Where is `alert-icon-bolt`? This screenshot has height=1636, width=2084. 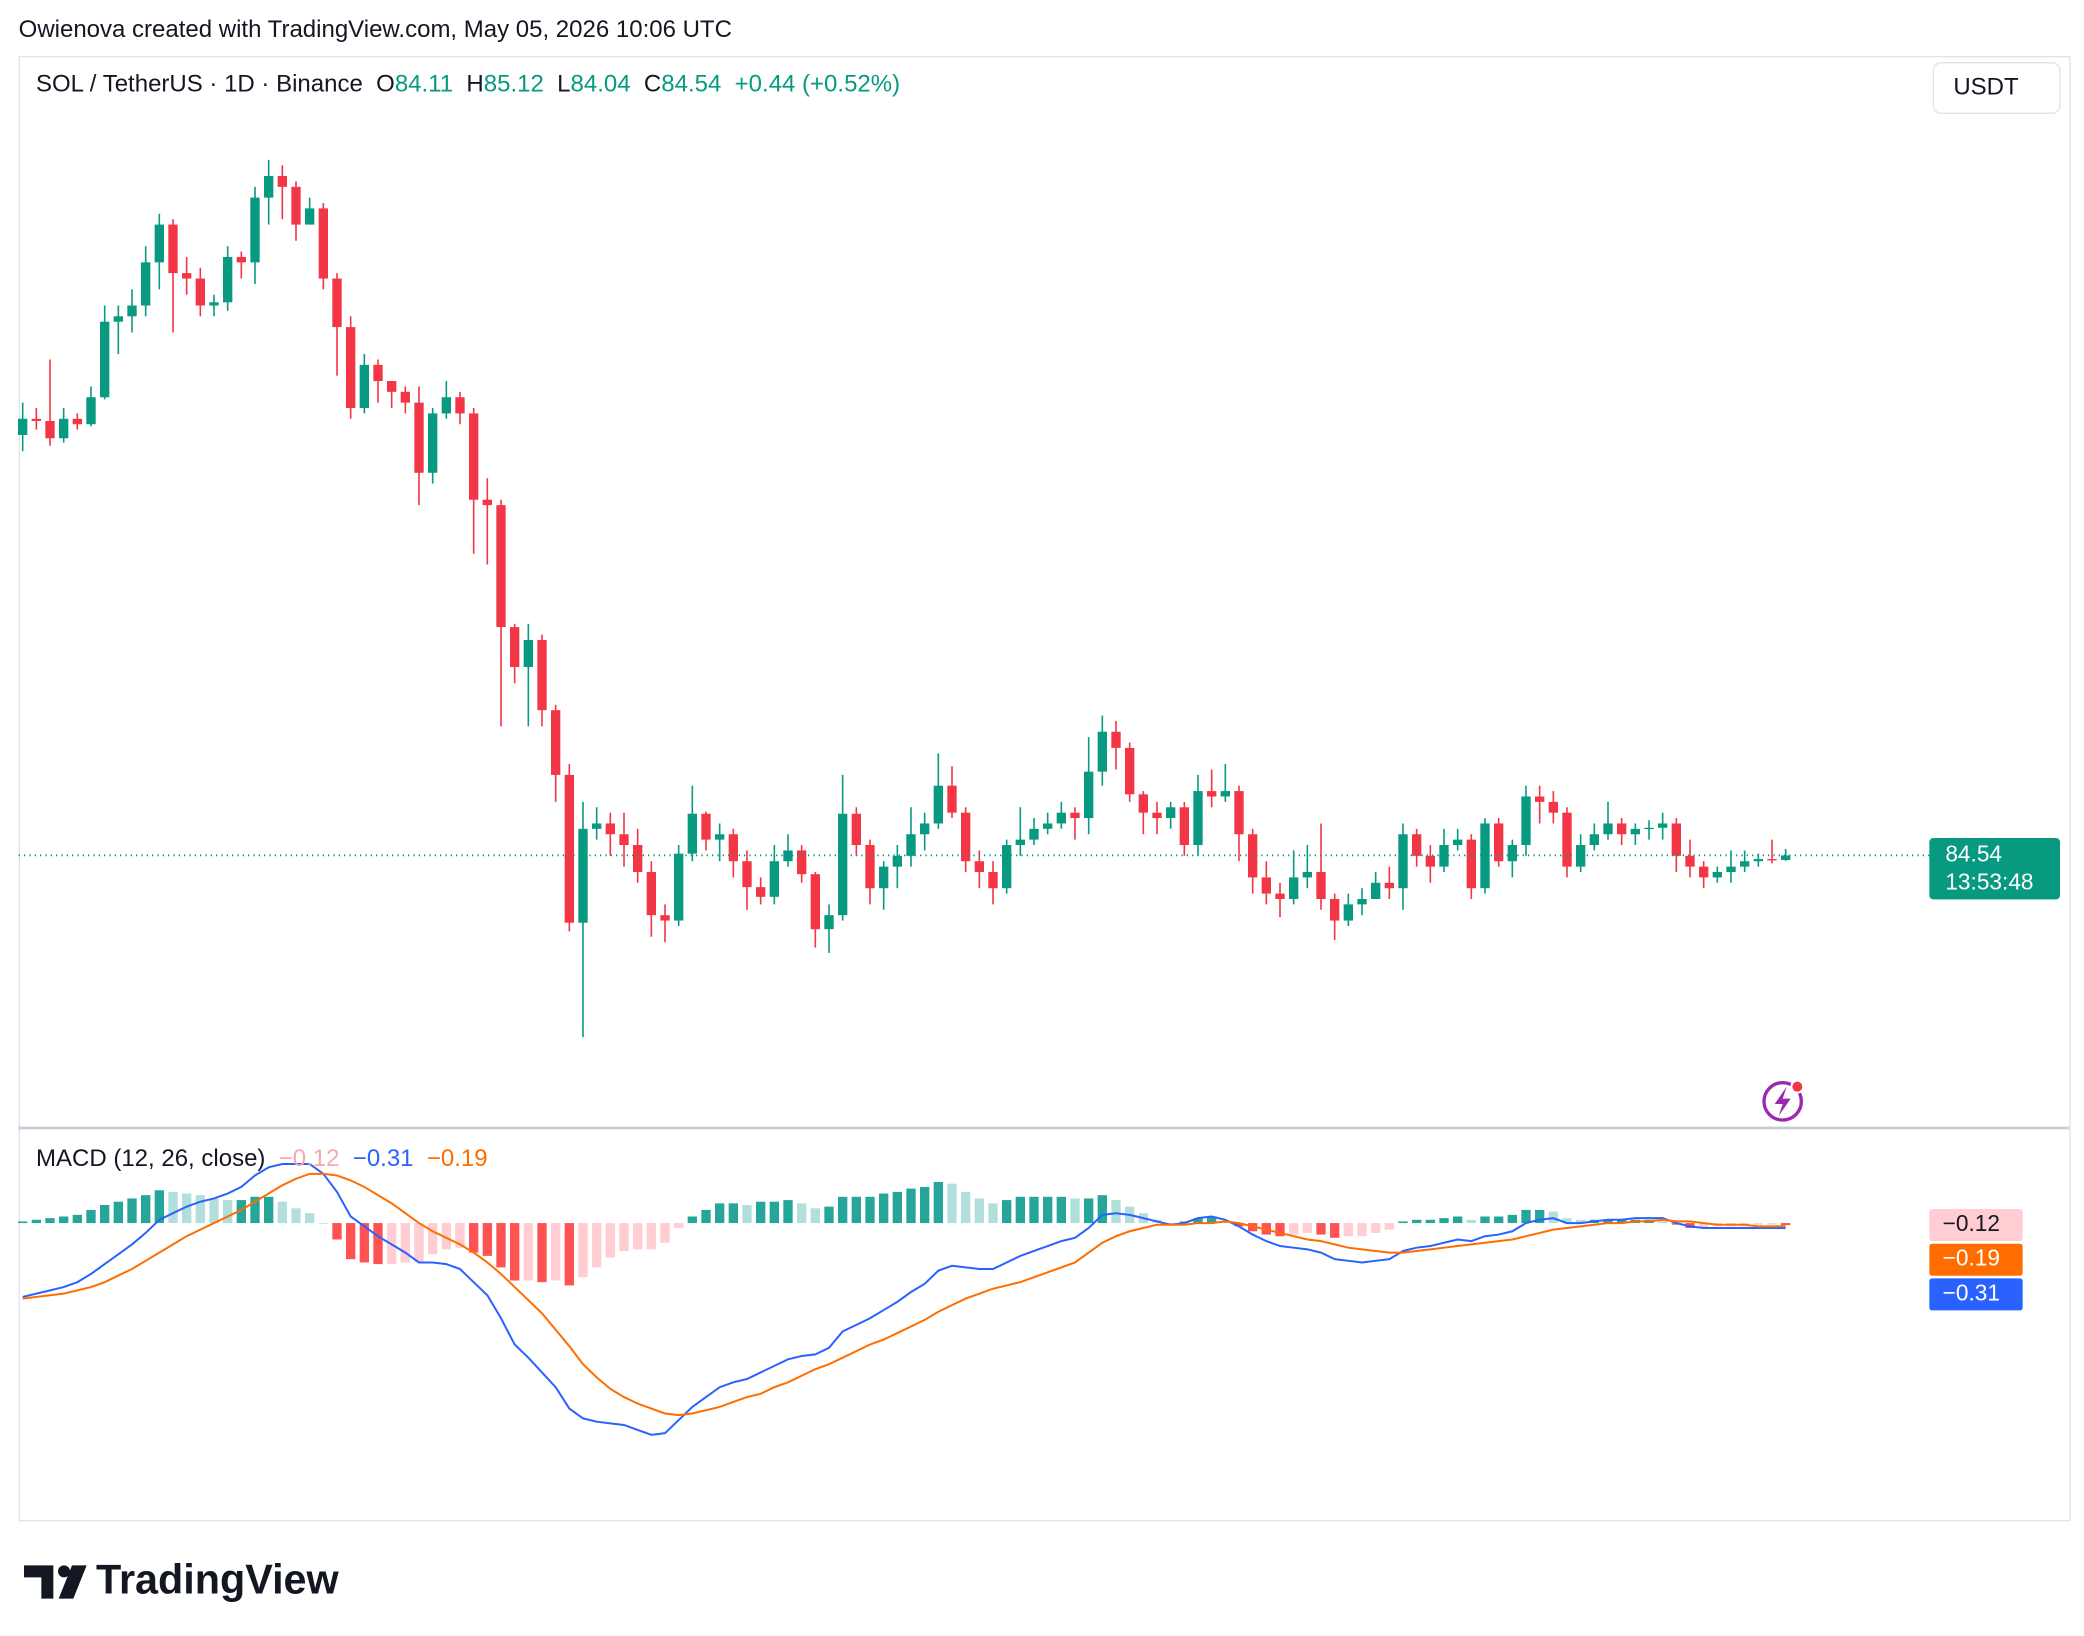 alert-icon-bolt is located at coordinates (1782, 1101).